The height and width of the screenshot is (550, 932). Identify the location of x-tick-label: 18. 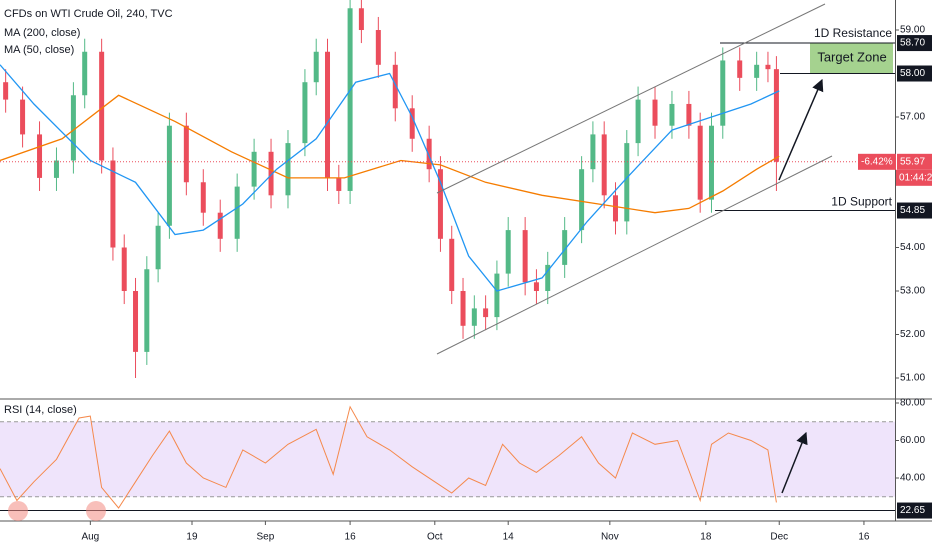
(706, 537).